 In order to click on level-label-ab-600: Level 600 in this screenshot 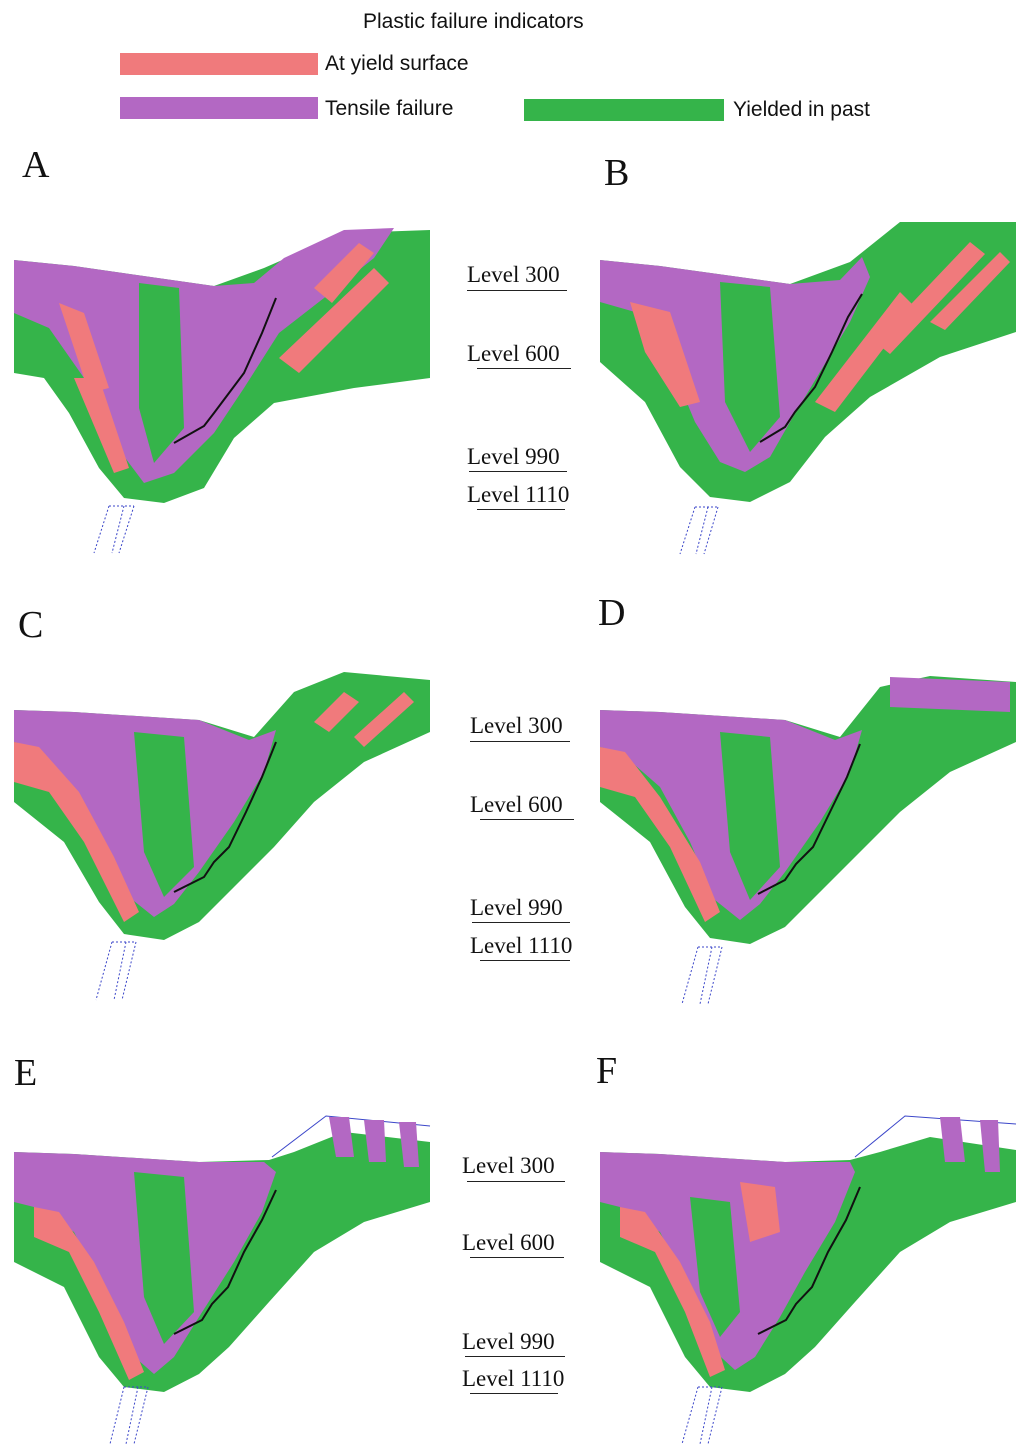, I will do `click(513, 353)`.